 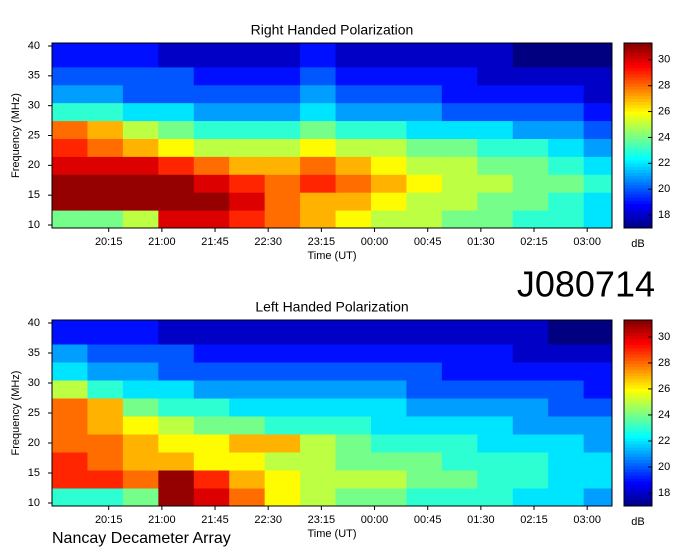 I want to click on colorbar-tick-label: 18, so click(x=664, y=215).